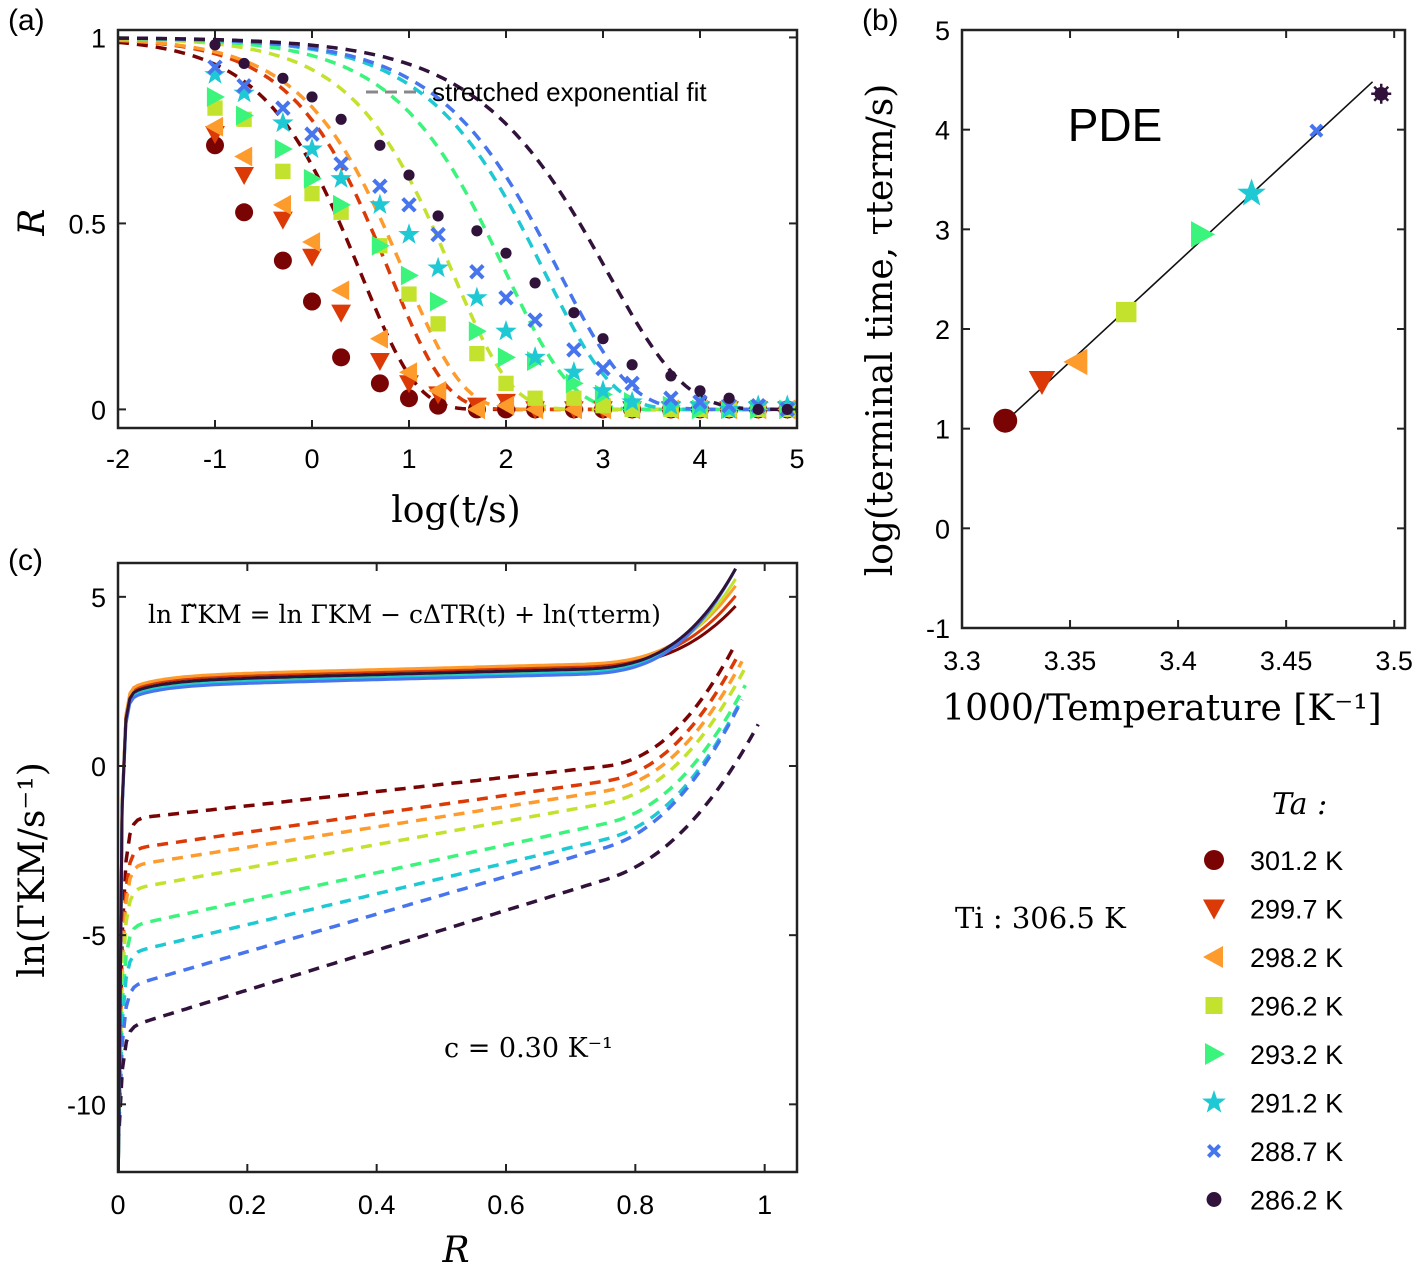 The width and height of the screenshot is (1417, 1270). I want to click on panel-a-y-axis-title: R, so click(32, 222).